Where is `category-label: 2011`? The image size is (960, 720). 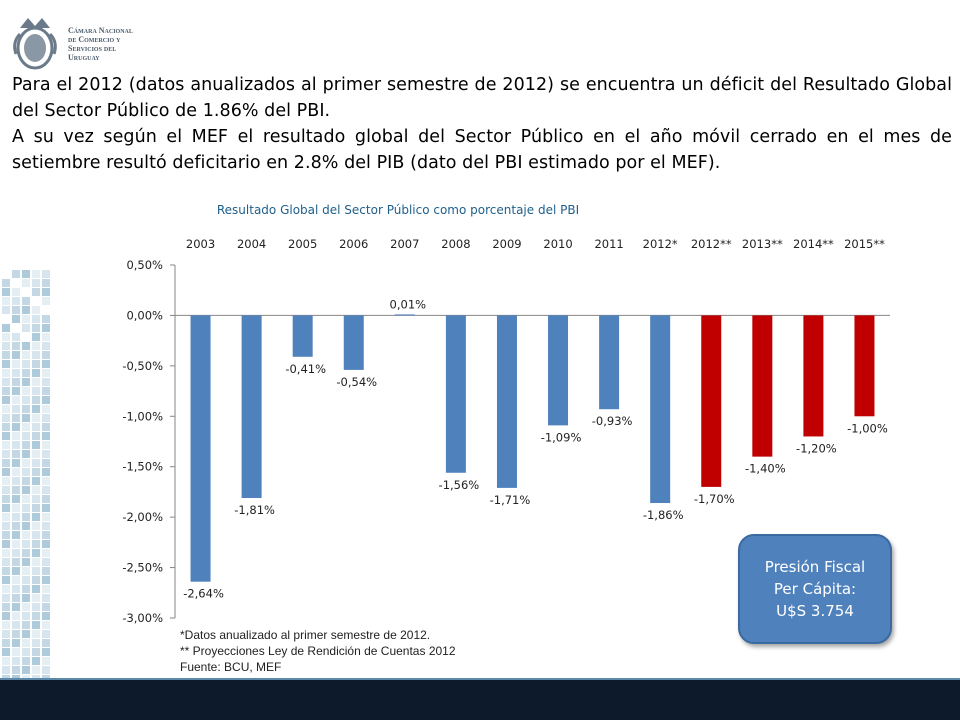 category-label: 2011 is located at coordinates (608, 244).